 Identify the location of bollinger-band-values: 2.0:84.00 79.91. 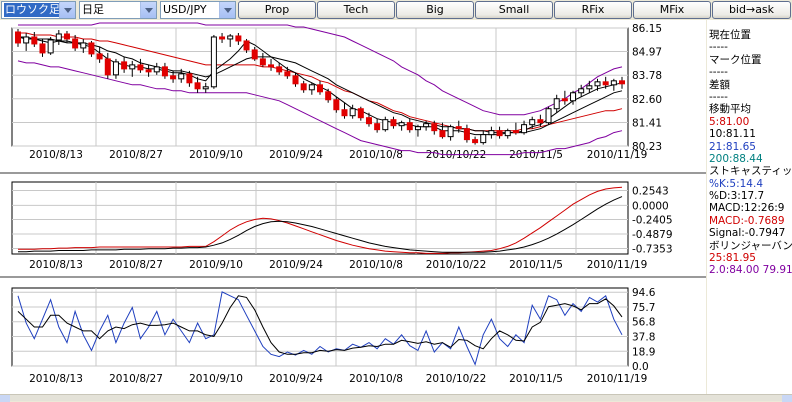
(750, 270).